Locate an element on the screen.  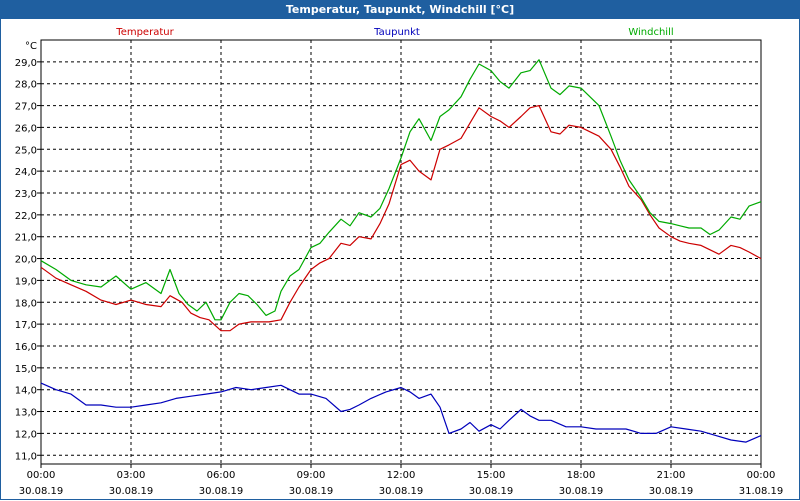
y-tick-label: 25,0 is located at coordinates (26, 150).